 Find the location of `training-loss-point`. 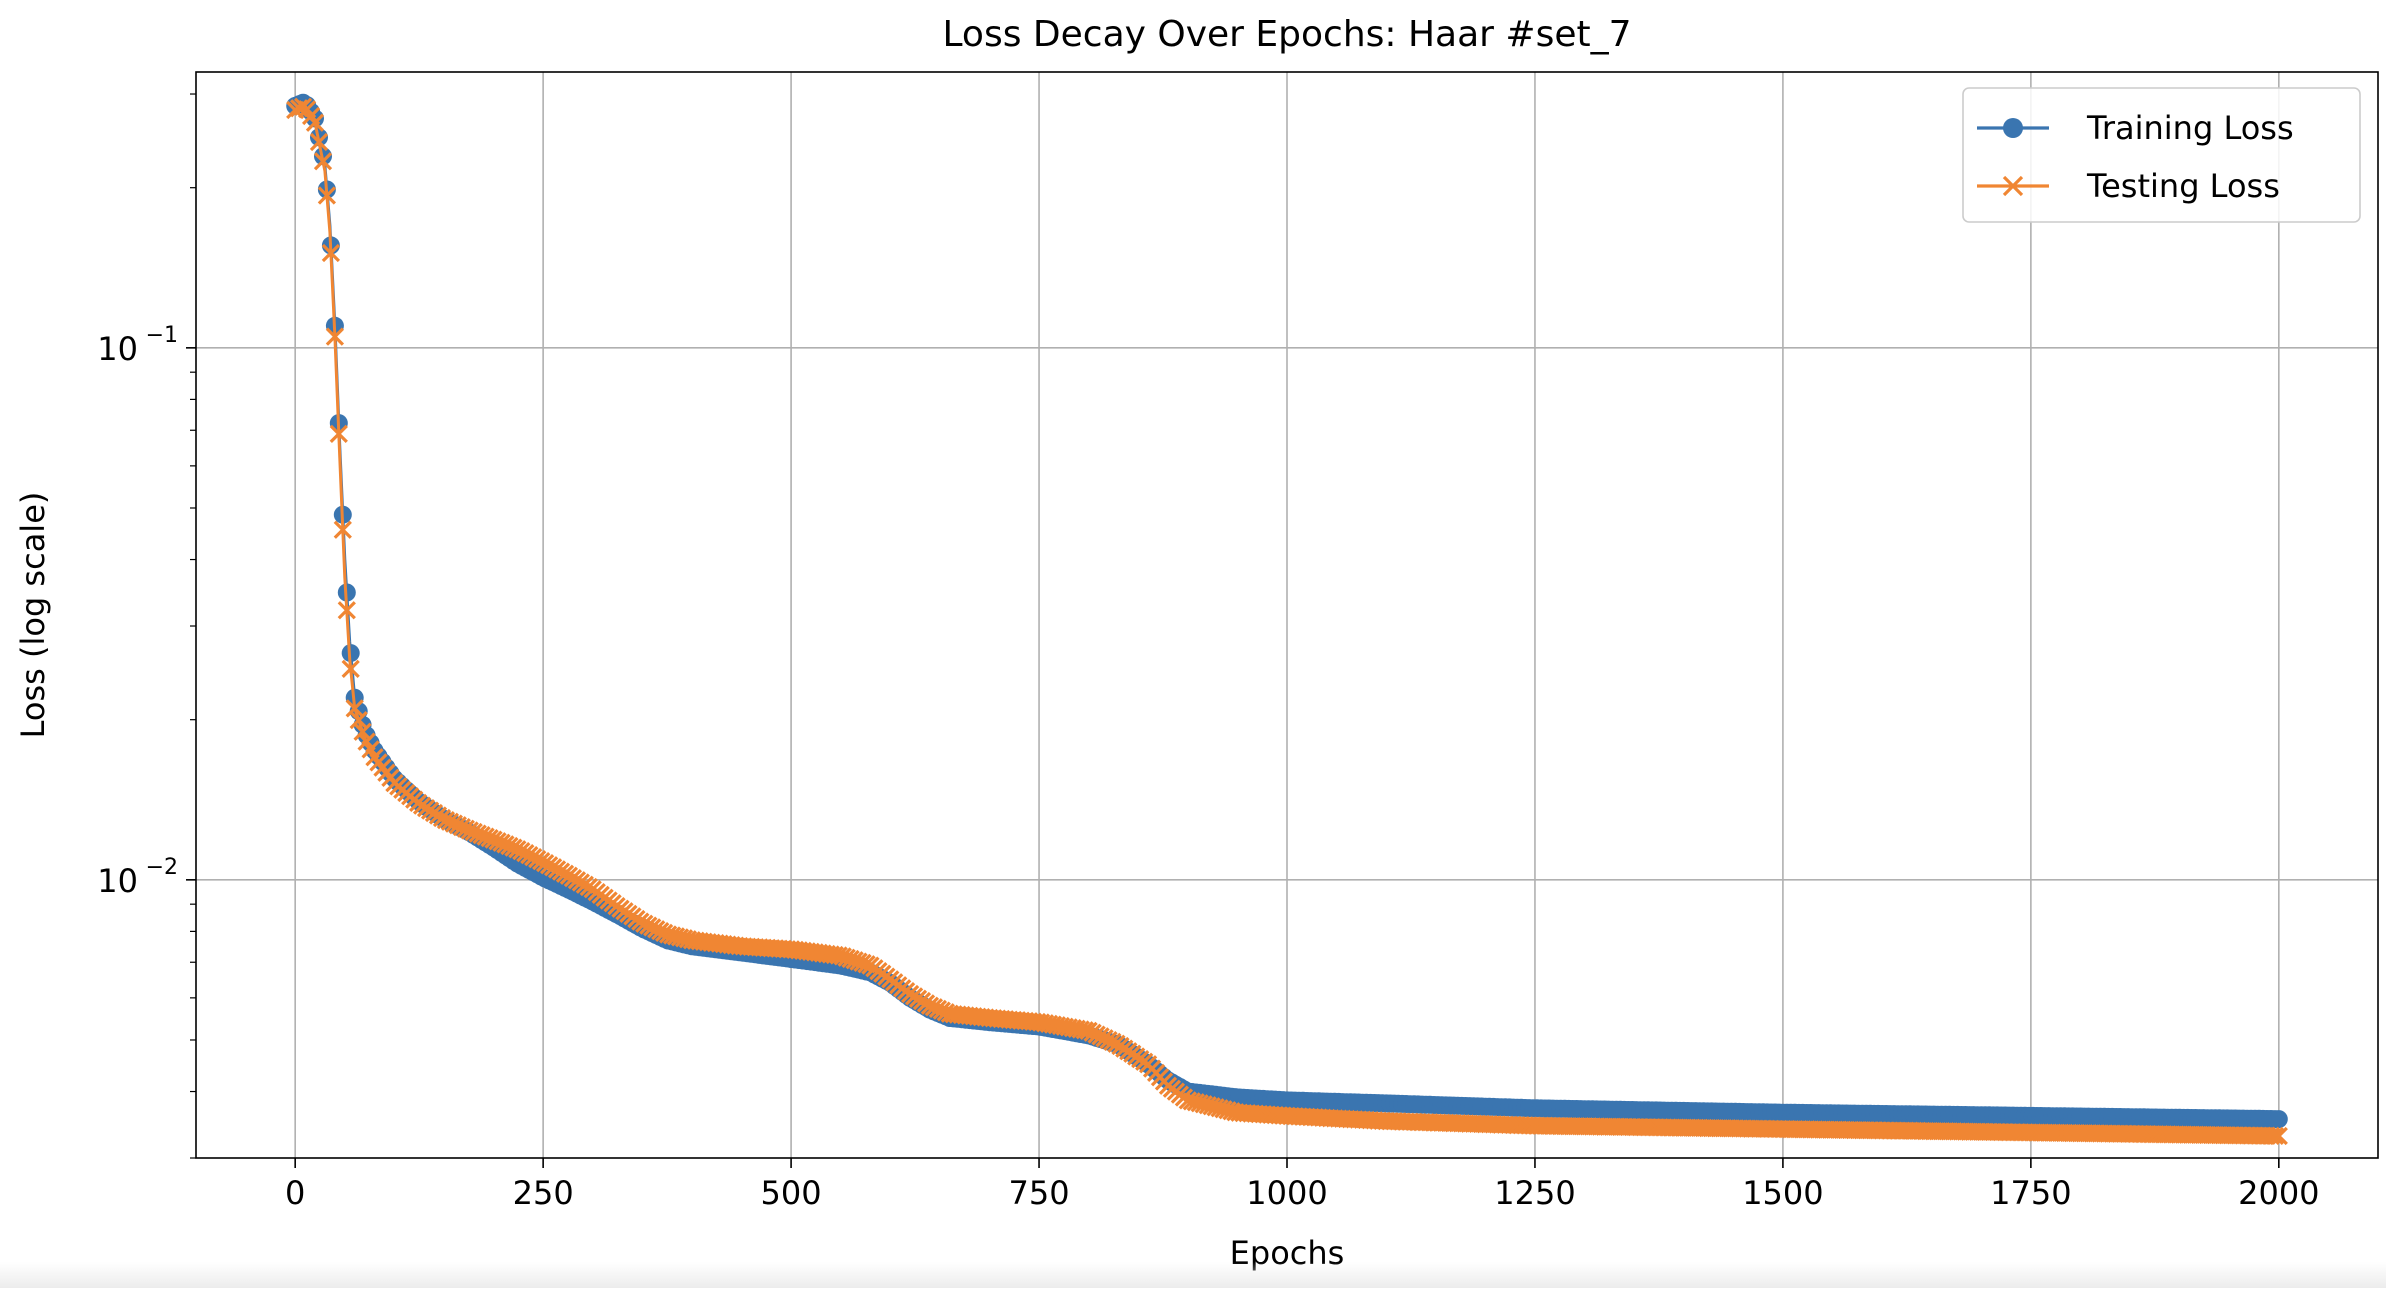

training-loss-point is located at coordinates (2278, 1119).